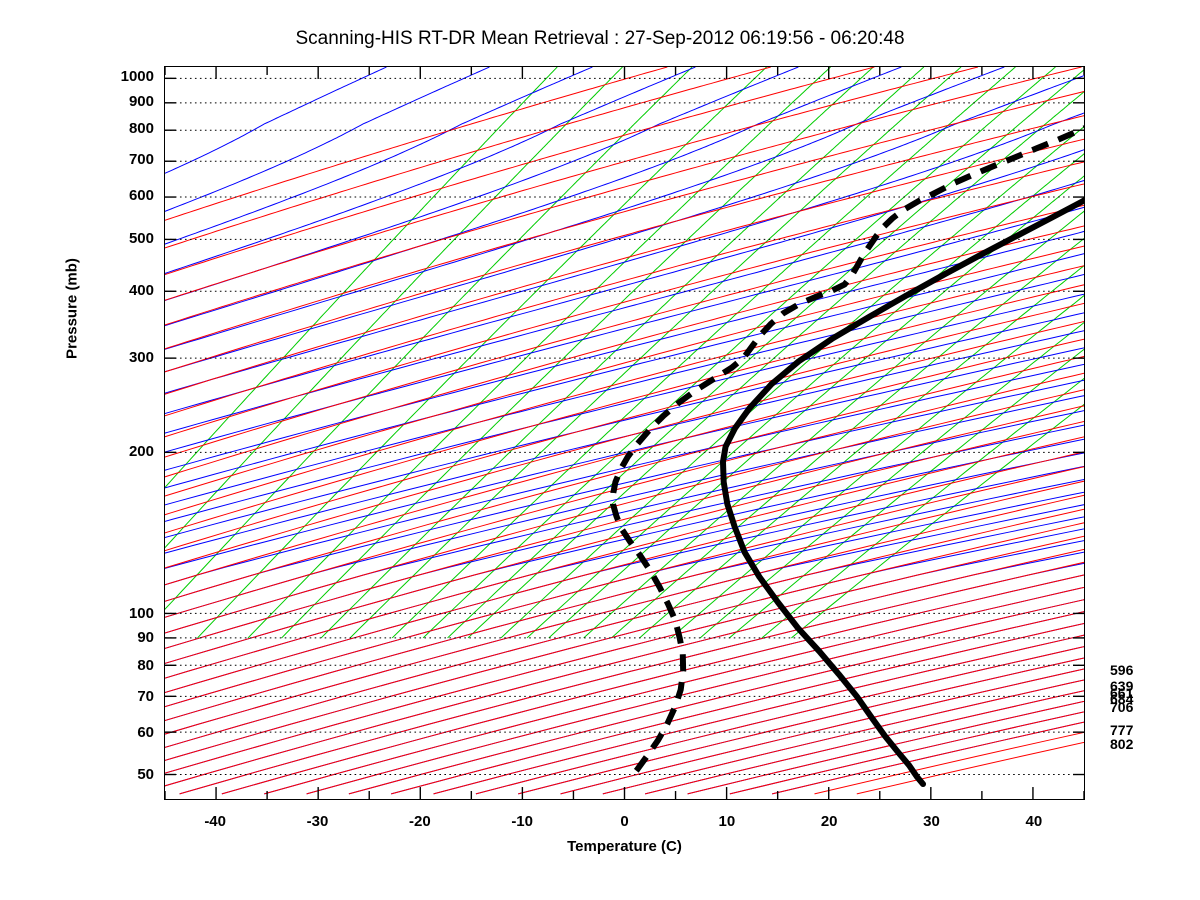 This screenshot has height=900, width=1200. I want to click on y-axis-title: Pressure (mb), so click(72, 308).